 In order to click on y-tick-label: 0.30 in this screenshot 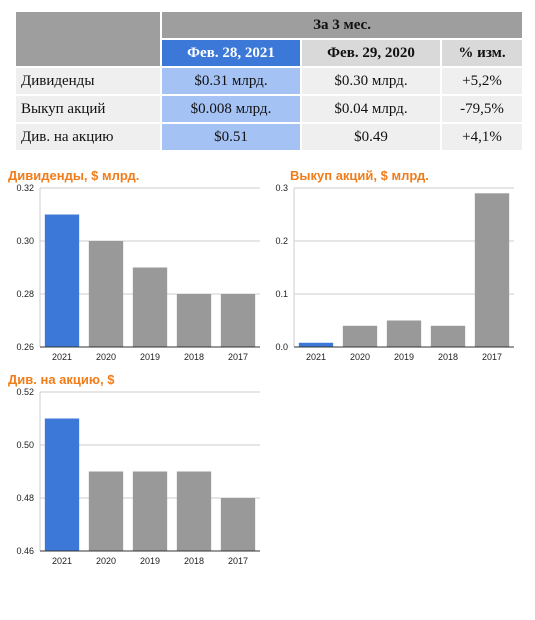, I will do `click(25, 241)`.